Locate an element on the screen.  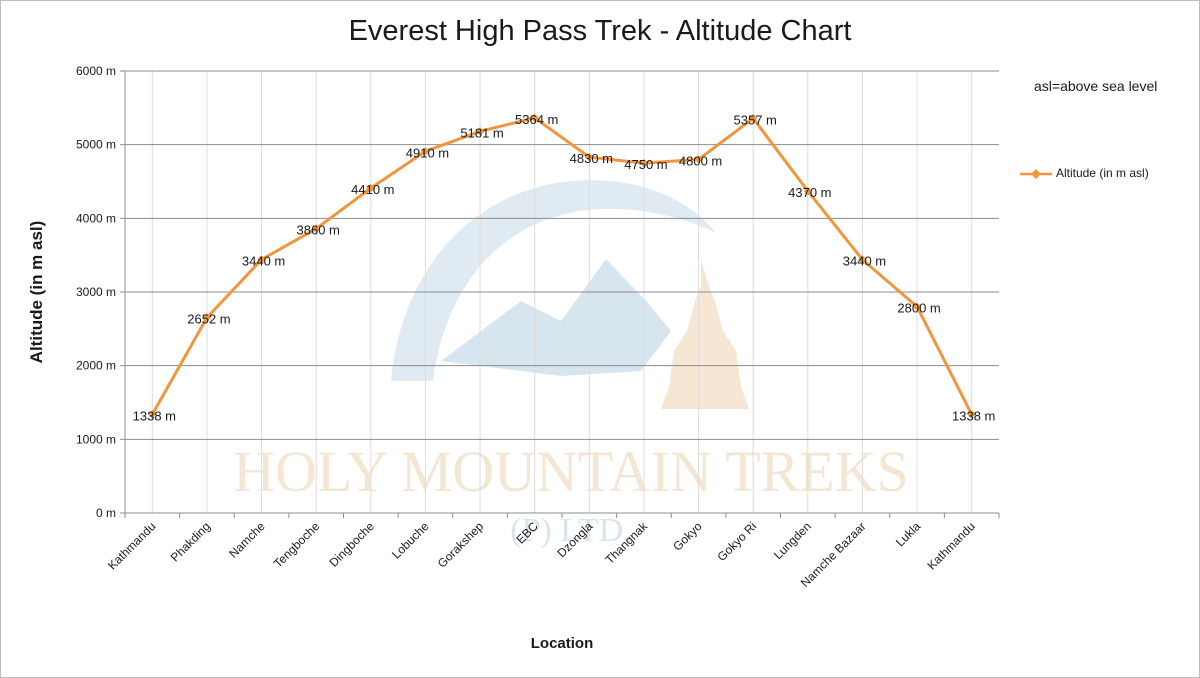
y-tick-label: 4000 m is located at coordinates (96, 218).